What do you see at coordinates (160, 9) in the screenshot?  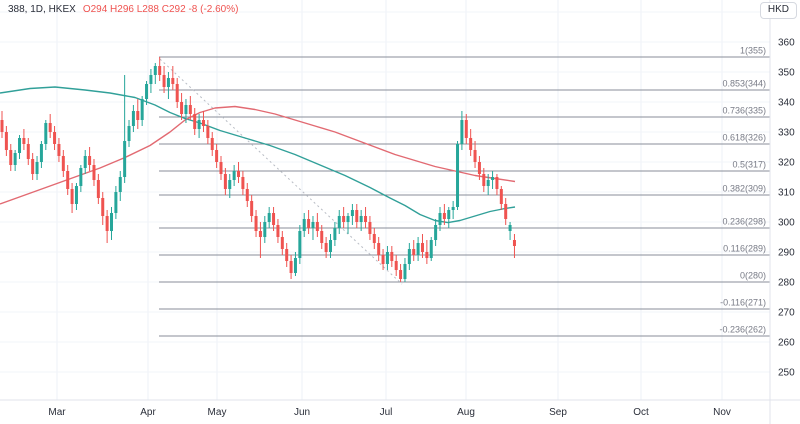 I see `ohlc-values: O294 H296 L288 C292 -8 (-2.60%)` at bounding box center [160, 9].